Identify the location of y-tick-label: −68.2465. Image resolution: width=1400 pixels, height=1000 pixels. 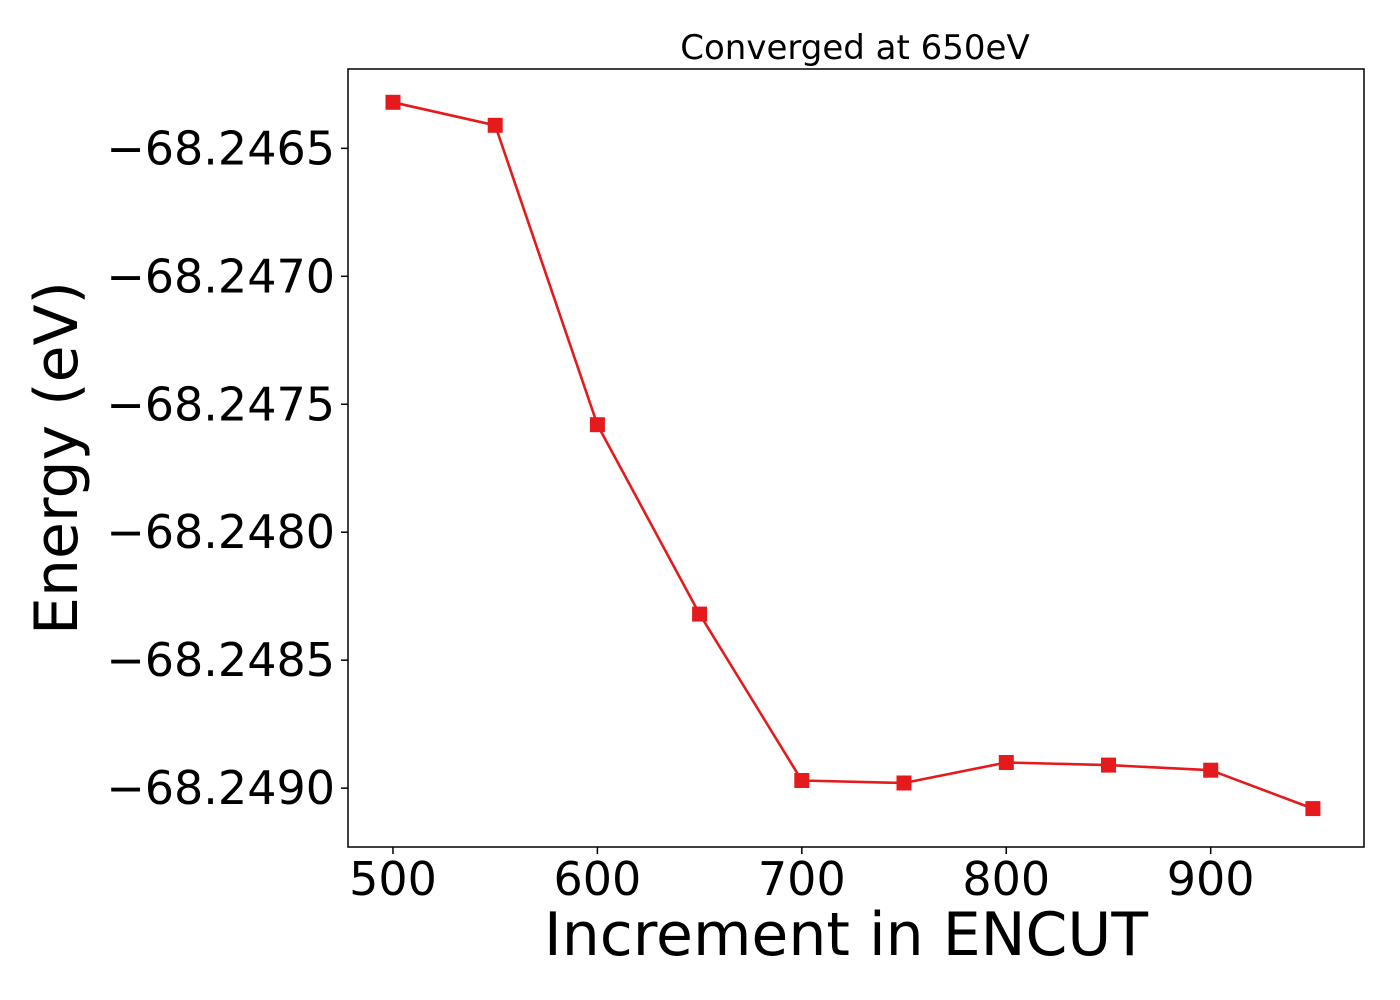
(220, 148).